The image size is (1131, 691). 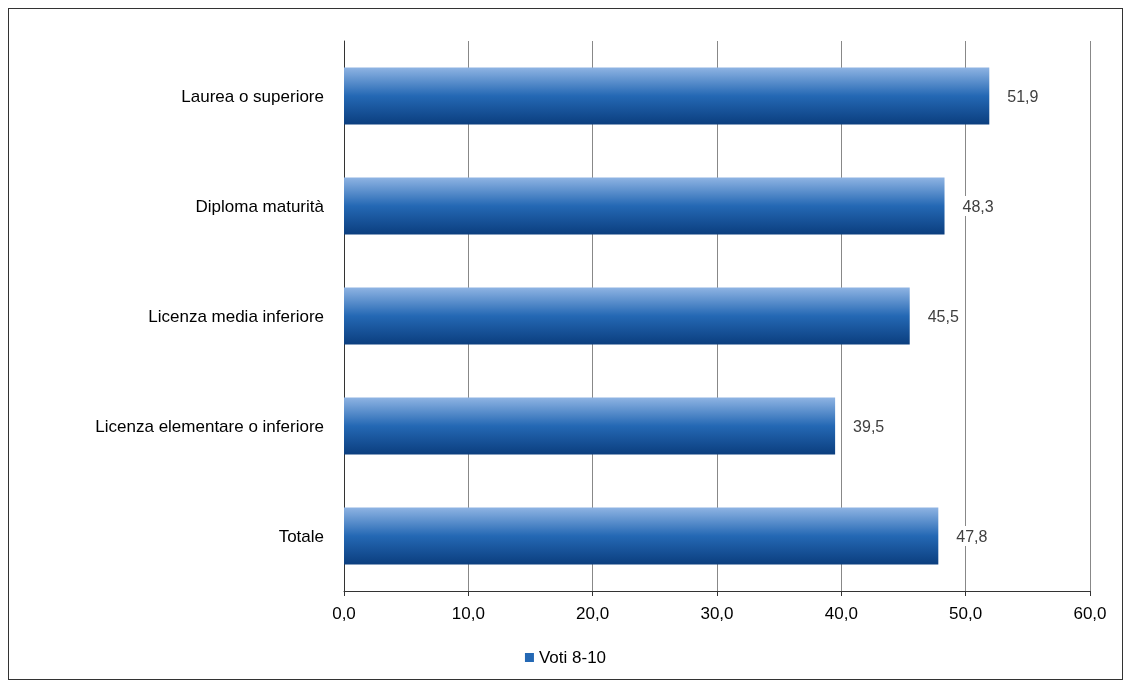 What do you see at coordinates (236, 316) in the screenshot?
I see `y-tick-label: Licenza media inferiore` at bounding box center [236, 316].